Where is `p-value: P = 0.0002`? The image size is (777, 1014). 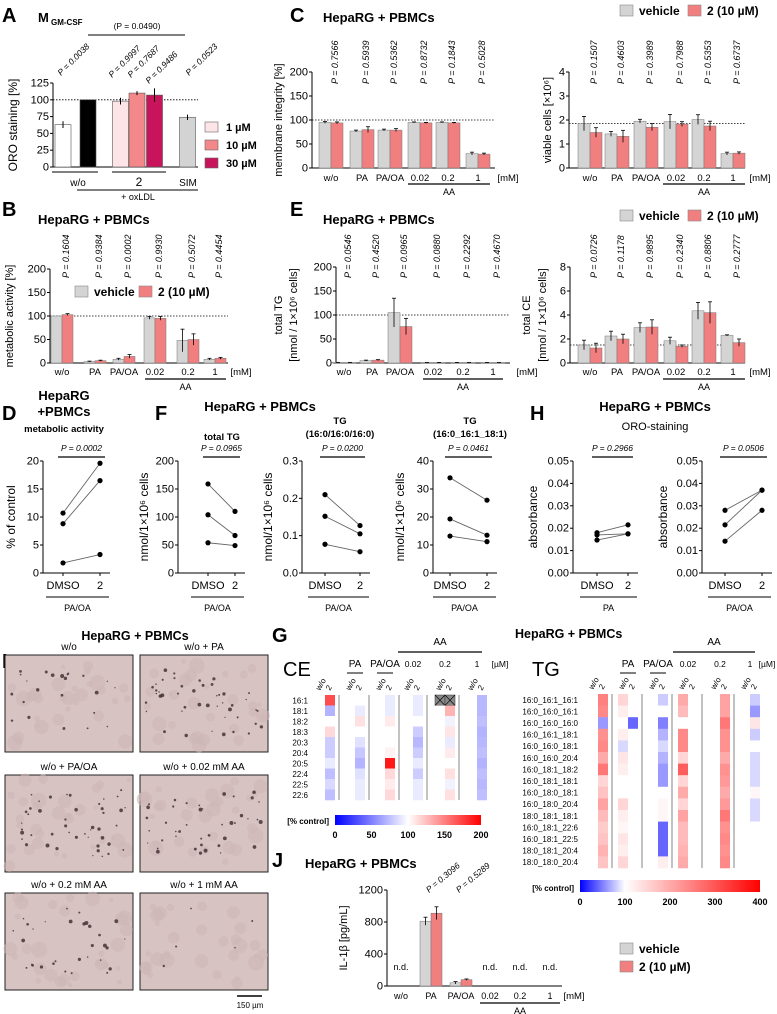
p-value: P = 0.0002 is located at coordinates (81, 448).